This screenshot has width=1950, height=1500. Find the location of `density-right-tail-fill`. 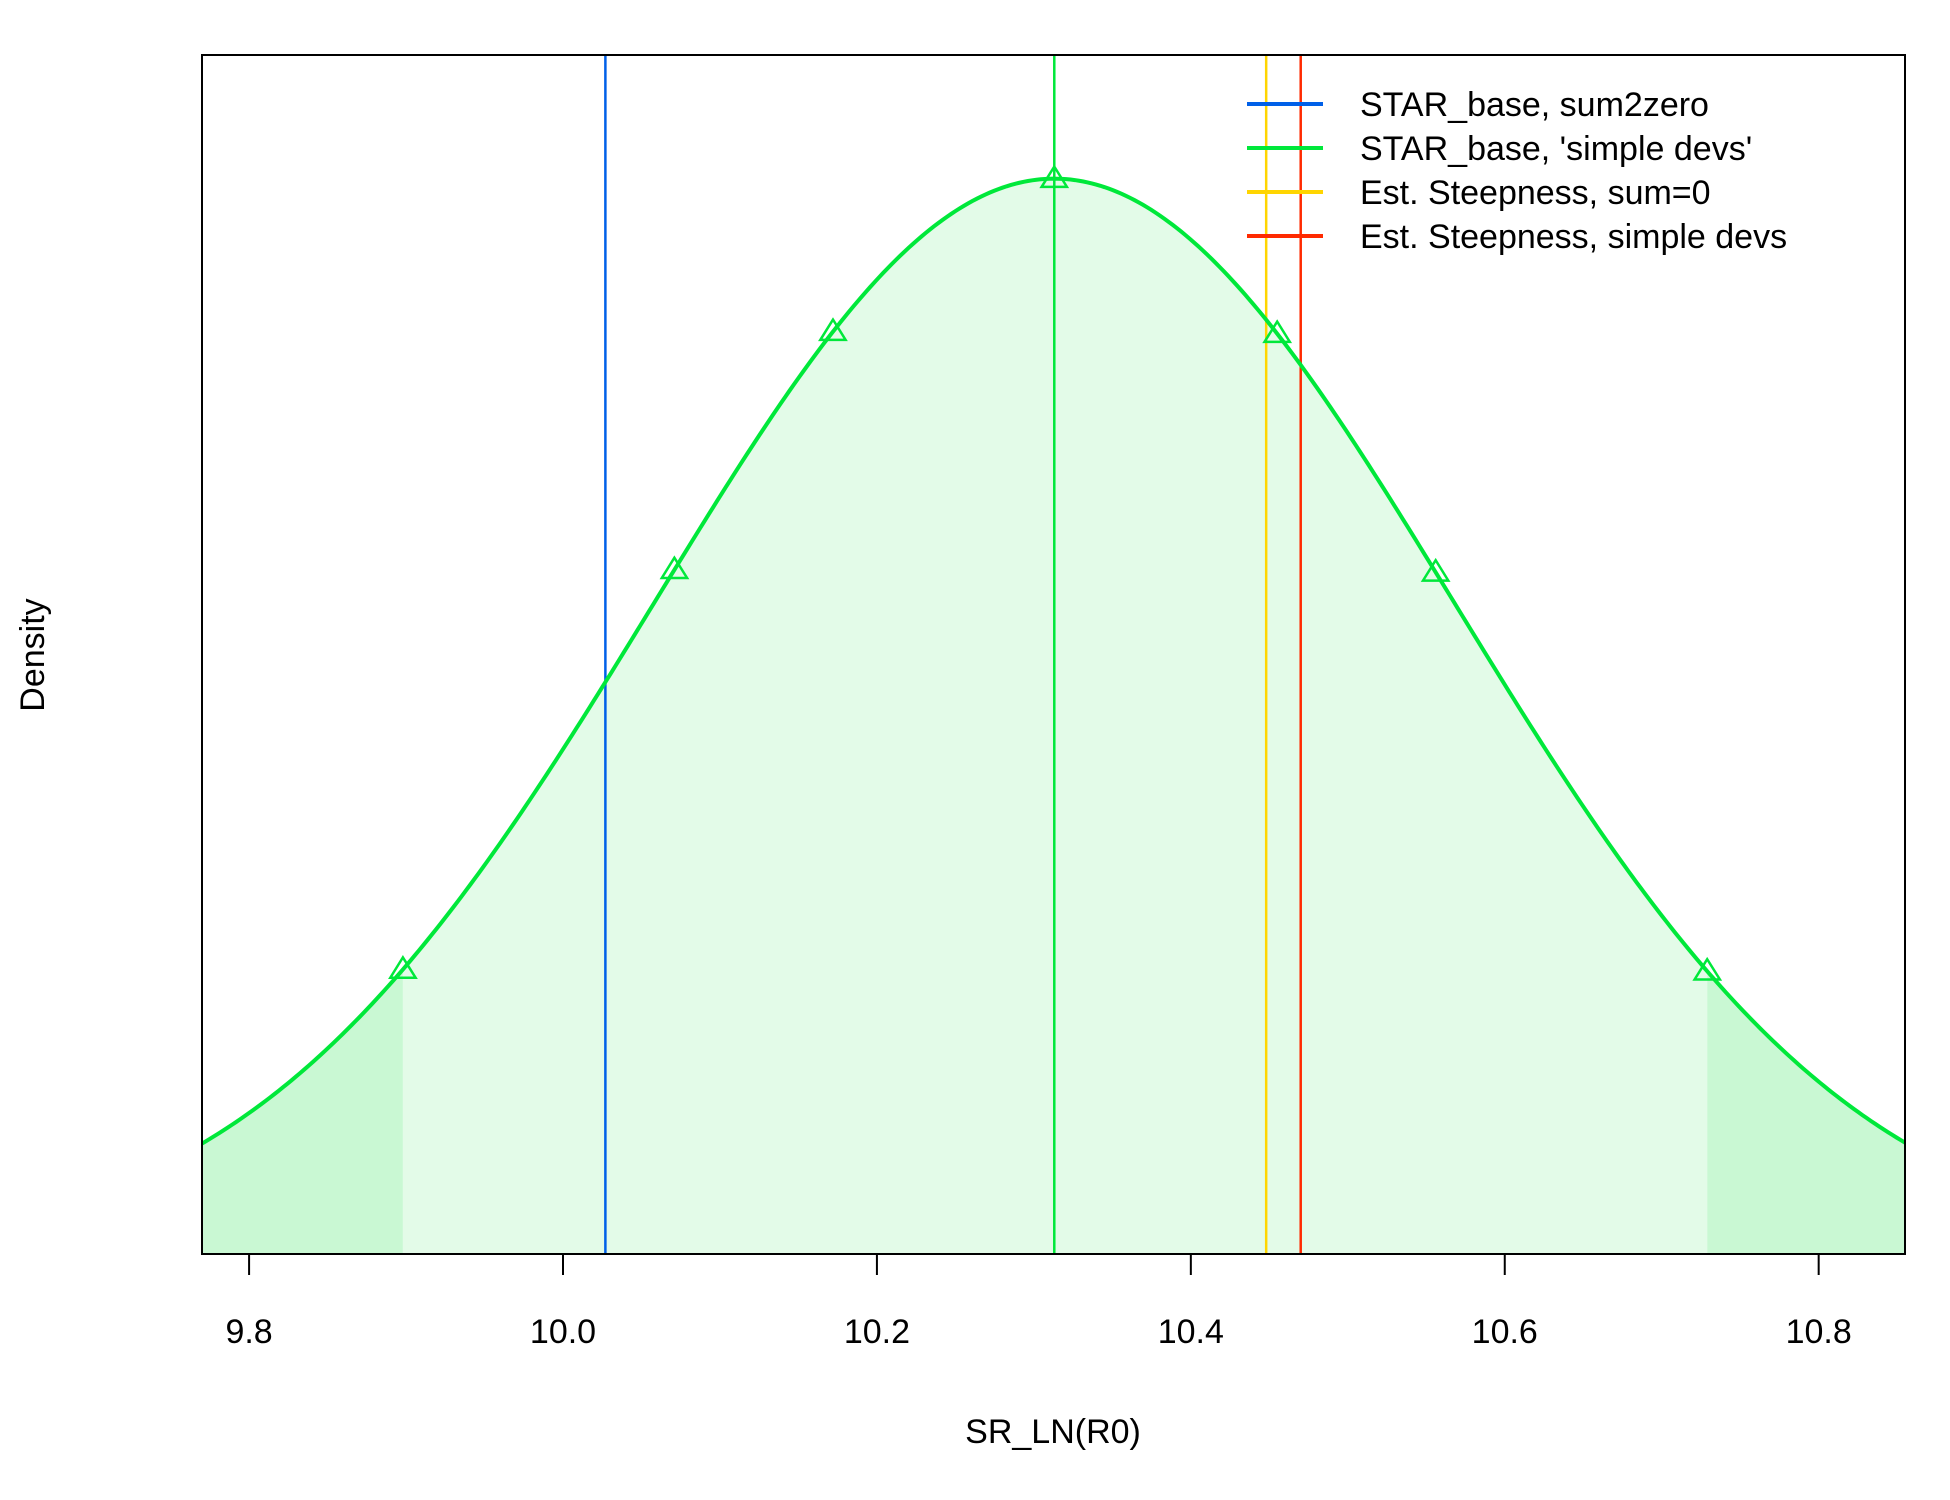

density-right-tail-fill is located at coordinates (1806, 1112).